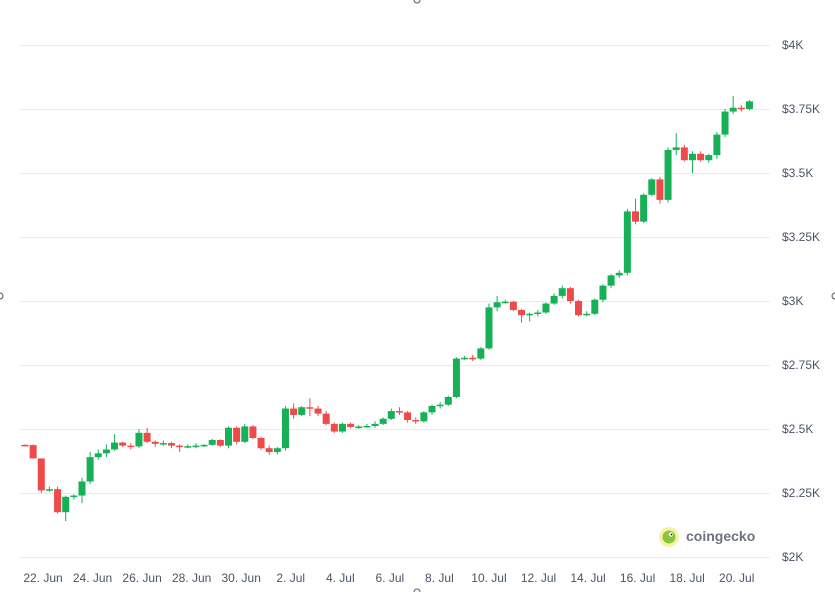 The image size is (835, 592). Describe the element at coordinates (801, 237) in the screenshot. I see `y-tick-label: $3.25K` at that location.